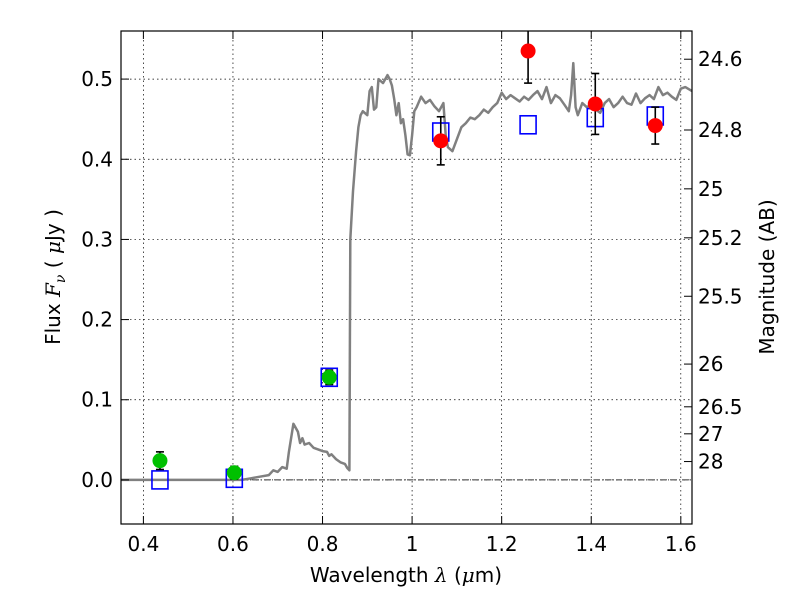 The height and width of the screenshot is (600, 800). I want to click on mag-tick-label: 24.8, so click(720, 130).